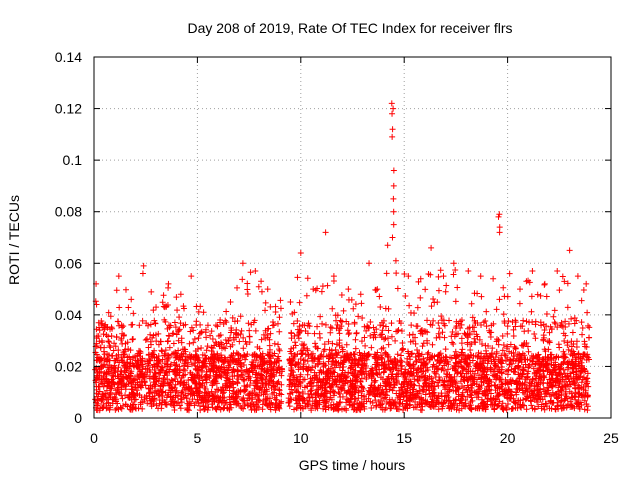  I want to click on y-tick-label: 0.08, so click(68, 212).